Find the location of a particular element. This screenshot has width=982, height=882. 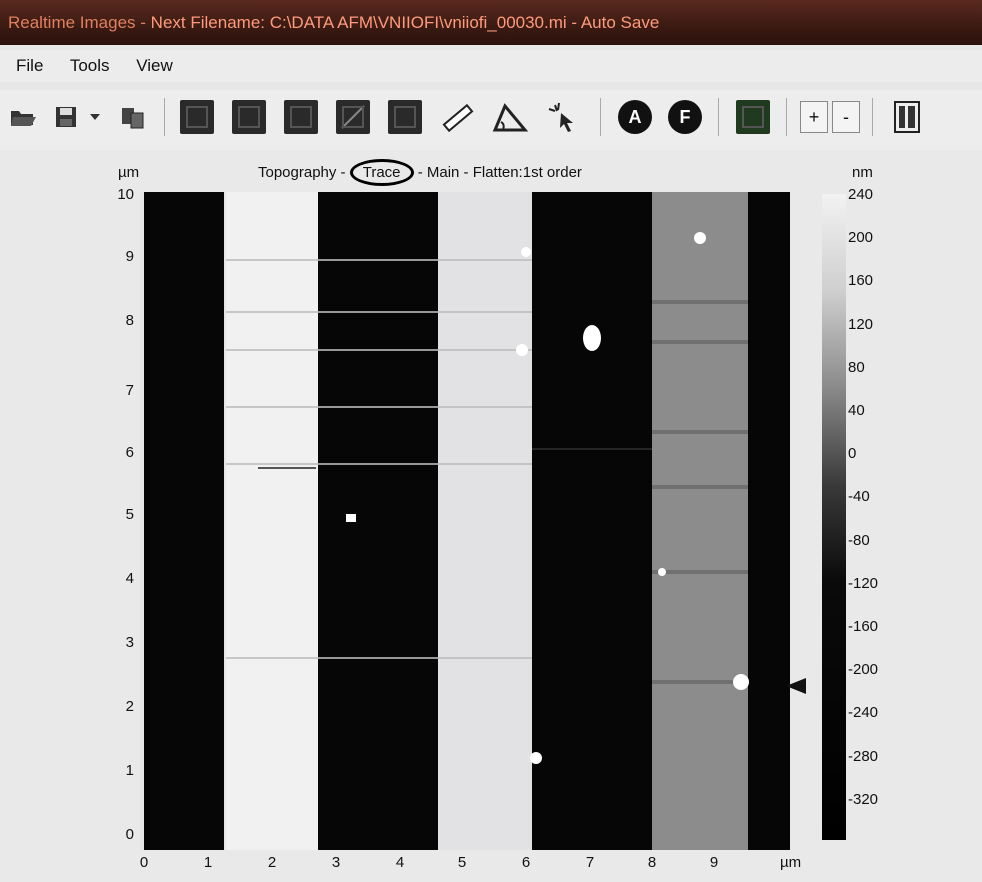

colorbar-tick-label: -200 is located at coordinates (863, 670).